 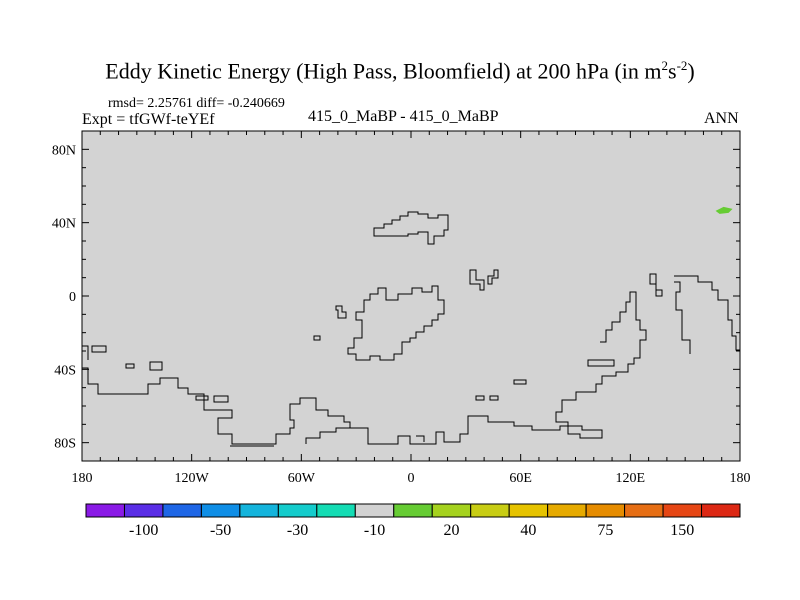 What do you see at coordinates (691, 71) in the screenshot?
I see `title-close: )` at bounding box center [691, 71].